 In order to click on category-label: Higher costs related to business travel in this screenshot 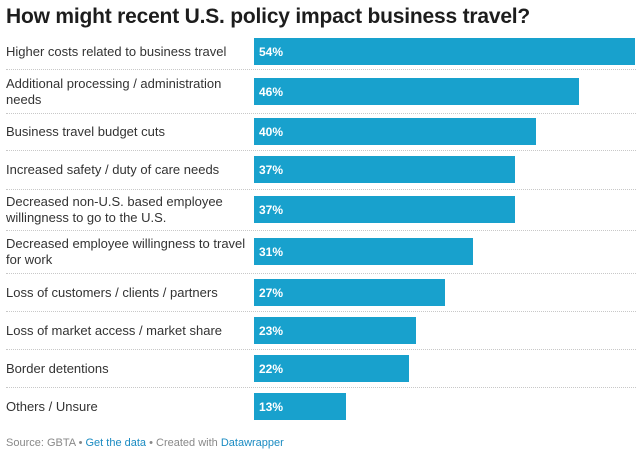, I will do `click(116, 51)`.